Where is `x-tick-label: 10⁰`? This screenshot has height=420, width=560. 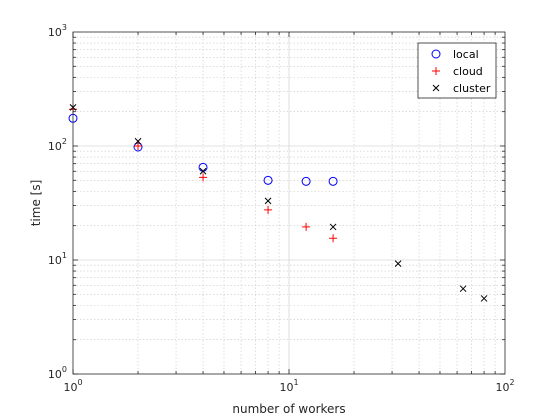
x-tick-label: 10⁰ is located at coordinates (72, 386).